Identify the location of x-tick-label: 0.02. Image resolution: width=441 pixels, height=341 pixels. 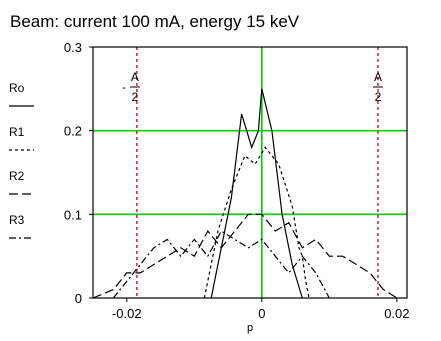
(396, 313).